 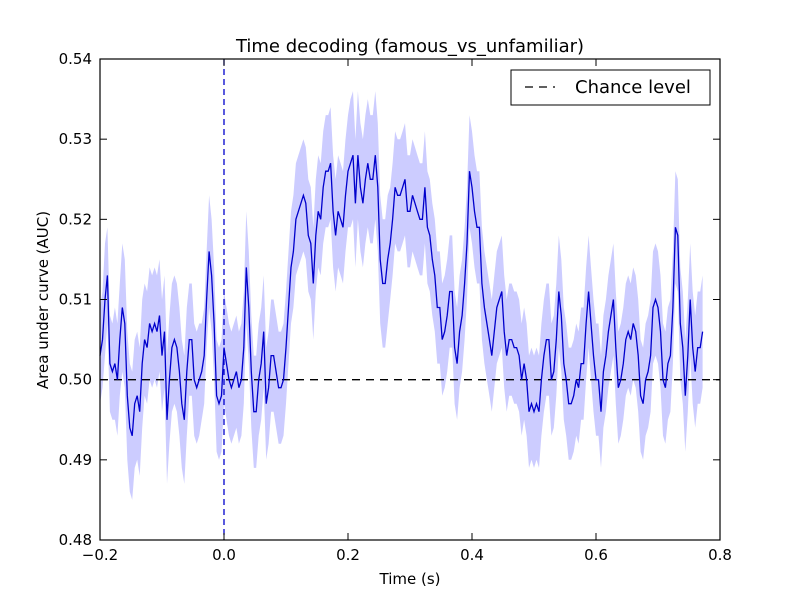 What do you see at coordinates (472, 555) in the screenshot?
I see `x-tick-label: 0.4` at bounding box center [472, 555].